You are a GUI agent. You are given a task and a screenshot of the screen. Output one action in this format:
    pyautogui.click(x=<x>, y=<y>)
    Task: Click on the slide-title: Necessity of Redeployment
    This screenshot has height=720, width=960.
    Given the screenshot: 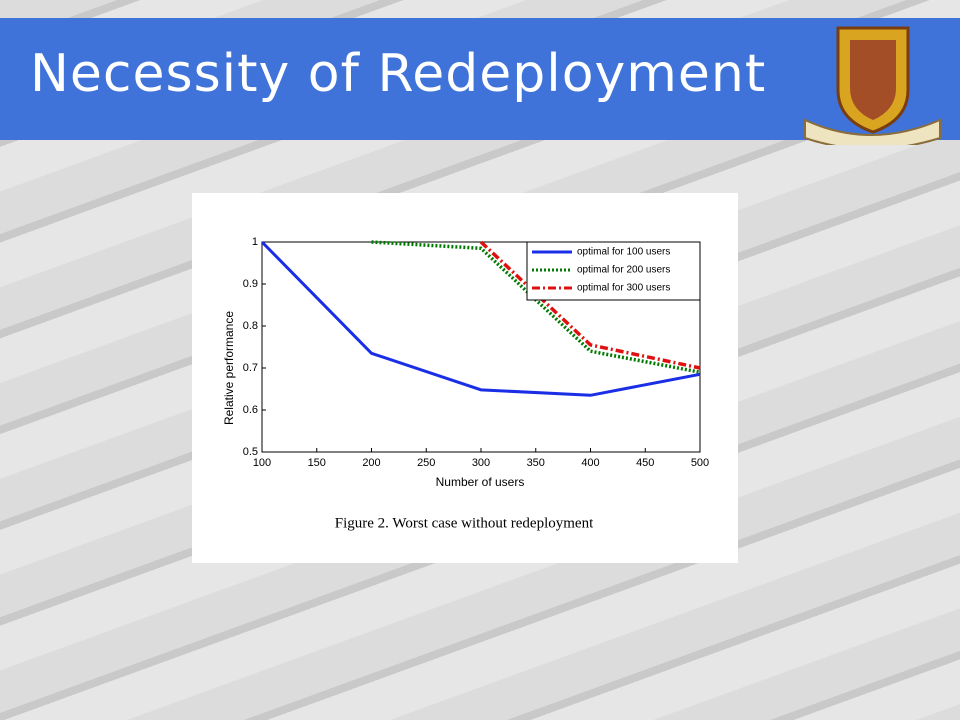 What is the action you would take?
    pyautogui.click(x=398, y=74)
    